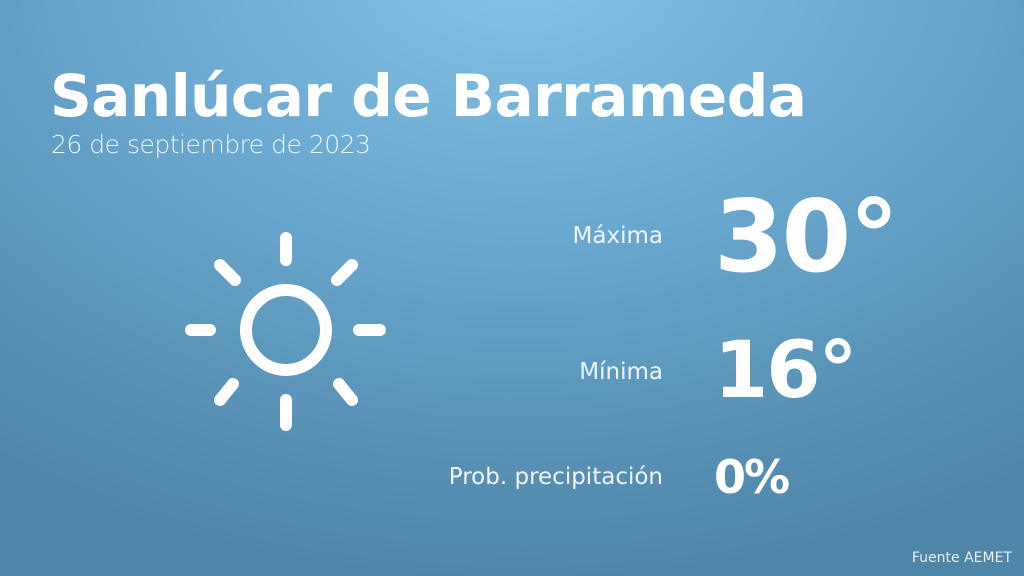 The image size is (1024, 576). I want to click on precip-value: 0%, so click(752, 477).